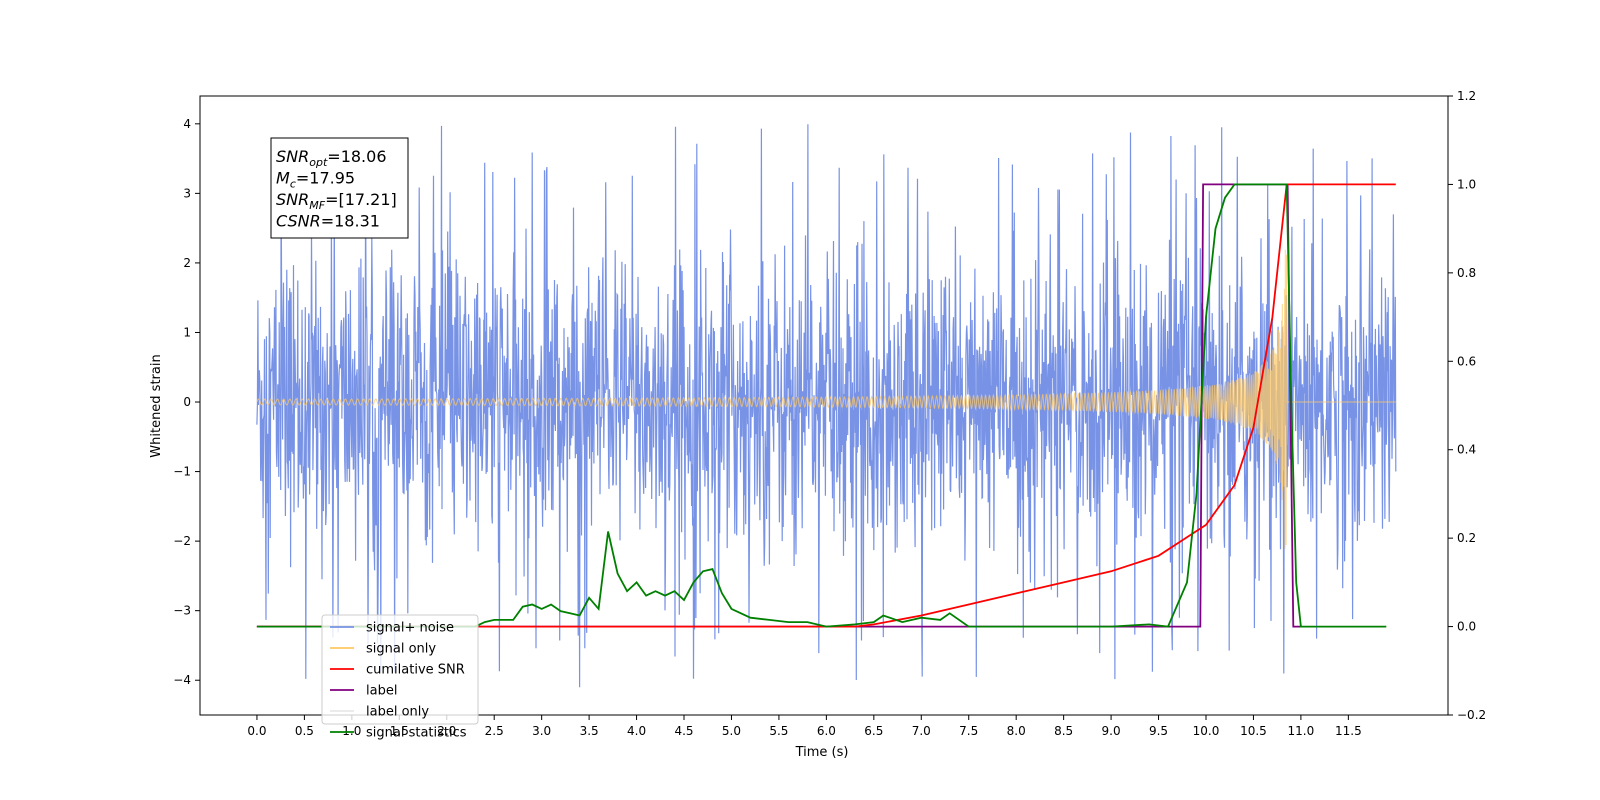 The image size is (1600, 800). What do you see at coordinates (182, 680) in the screenshot?
I see `y-tick-label: −4` at bounding box center [182, 680].